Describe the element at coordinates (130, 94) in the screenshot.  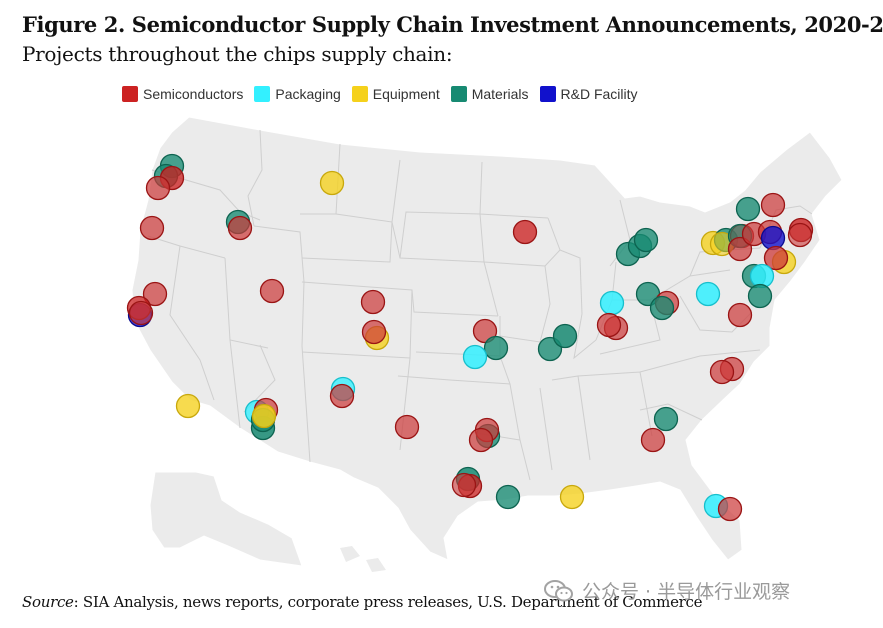
I see `legend-swatch-semiconductors` at that location.